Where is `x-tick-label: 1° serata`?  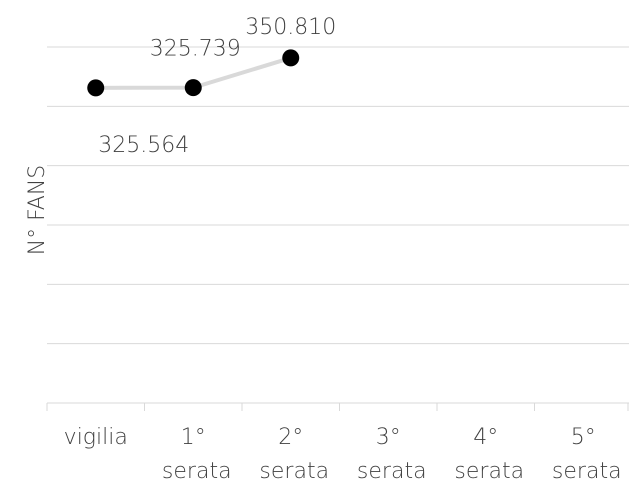
x-tick-label: 1° serata is located at coordinates (193, 454).